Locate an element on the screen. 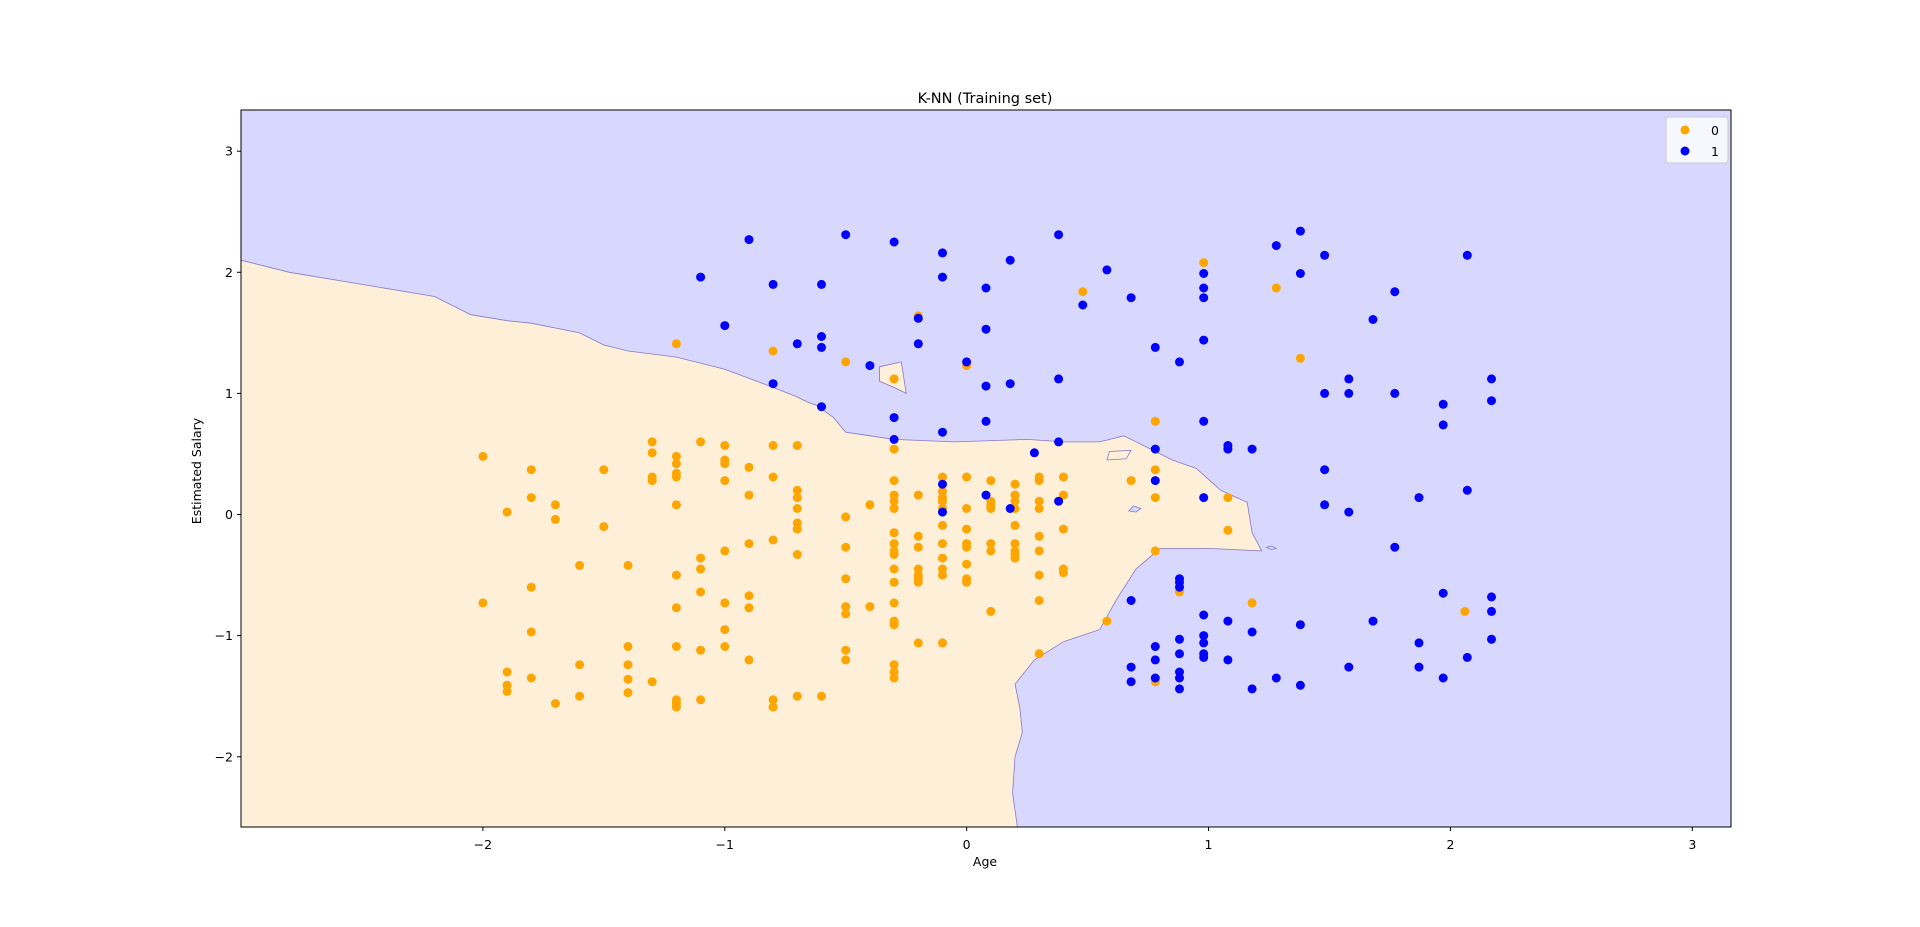 This screenshot has height=927, width=1920. x-tick-label: 2 is located at coordinates (1450, 844).